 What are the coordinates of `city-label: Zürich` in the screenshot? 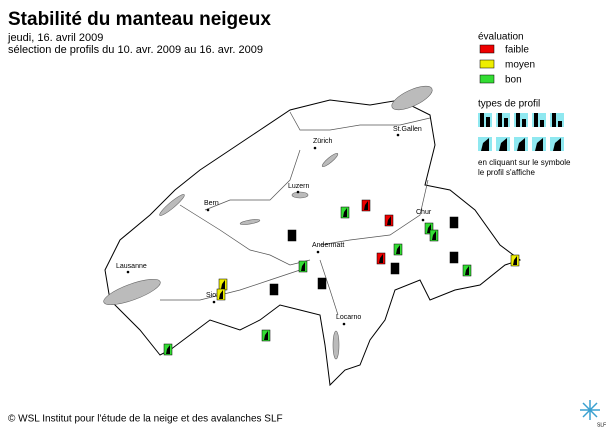 It's located at (323, 141).